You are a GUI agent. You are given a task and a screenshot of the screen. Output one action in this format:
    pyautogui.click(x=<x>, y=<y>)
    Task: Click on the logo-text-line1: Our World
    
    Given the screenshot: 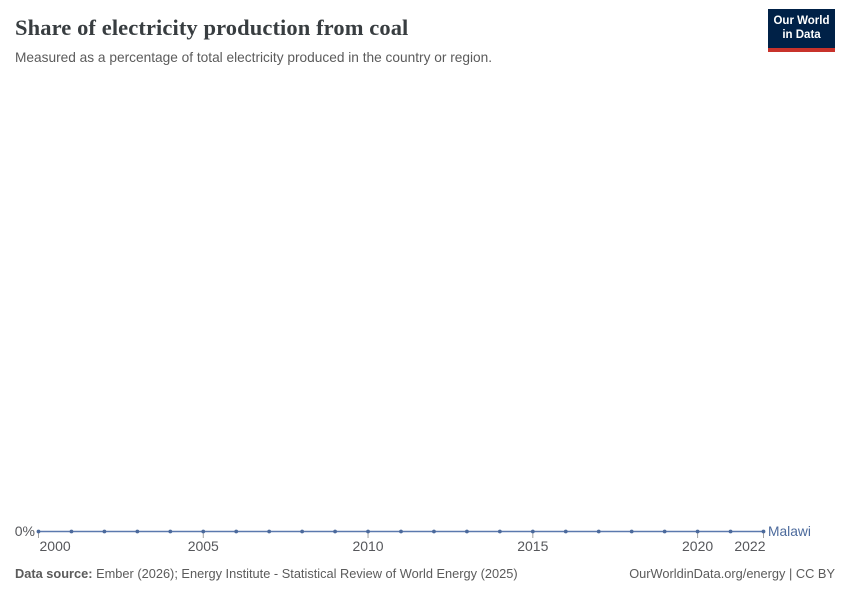 What is the action you would take?
    pyautogui.click(x=801, y=20)
    